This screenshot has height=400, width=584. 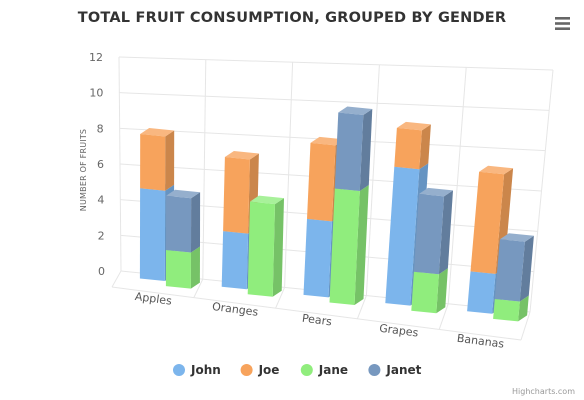 I want to click on x-tick-label: Bananas, so click(x=480, y=341).